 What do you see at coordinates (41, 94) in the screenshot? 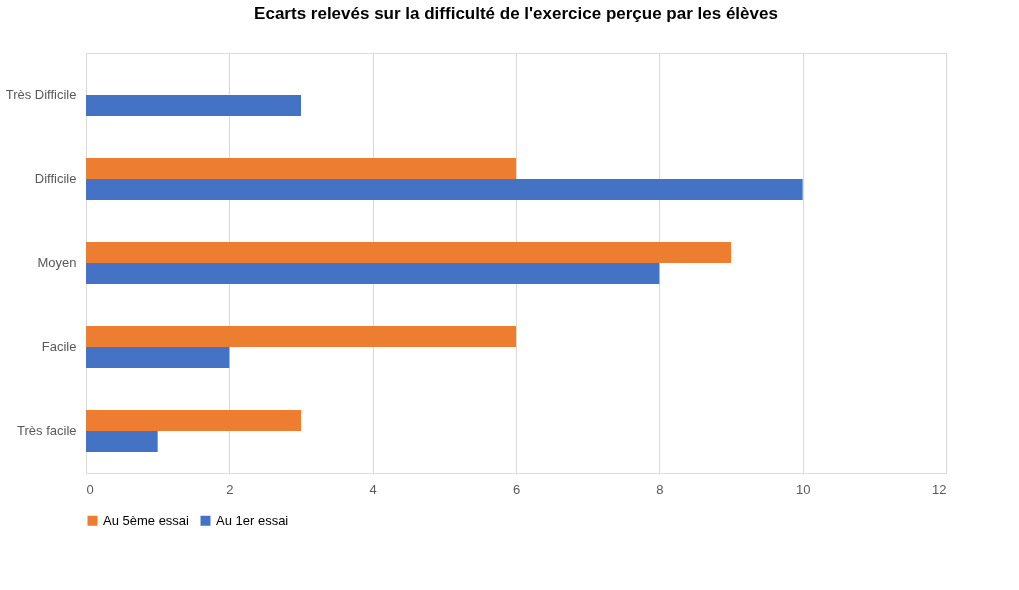
I see `y-tick-label: Très Difficile` at bounding box center [41, 94].